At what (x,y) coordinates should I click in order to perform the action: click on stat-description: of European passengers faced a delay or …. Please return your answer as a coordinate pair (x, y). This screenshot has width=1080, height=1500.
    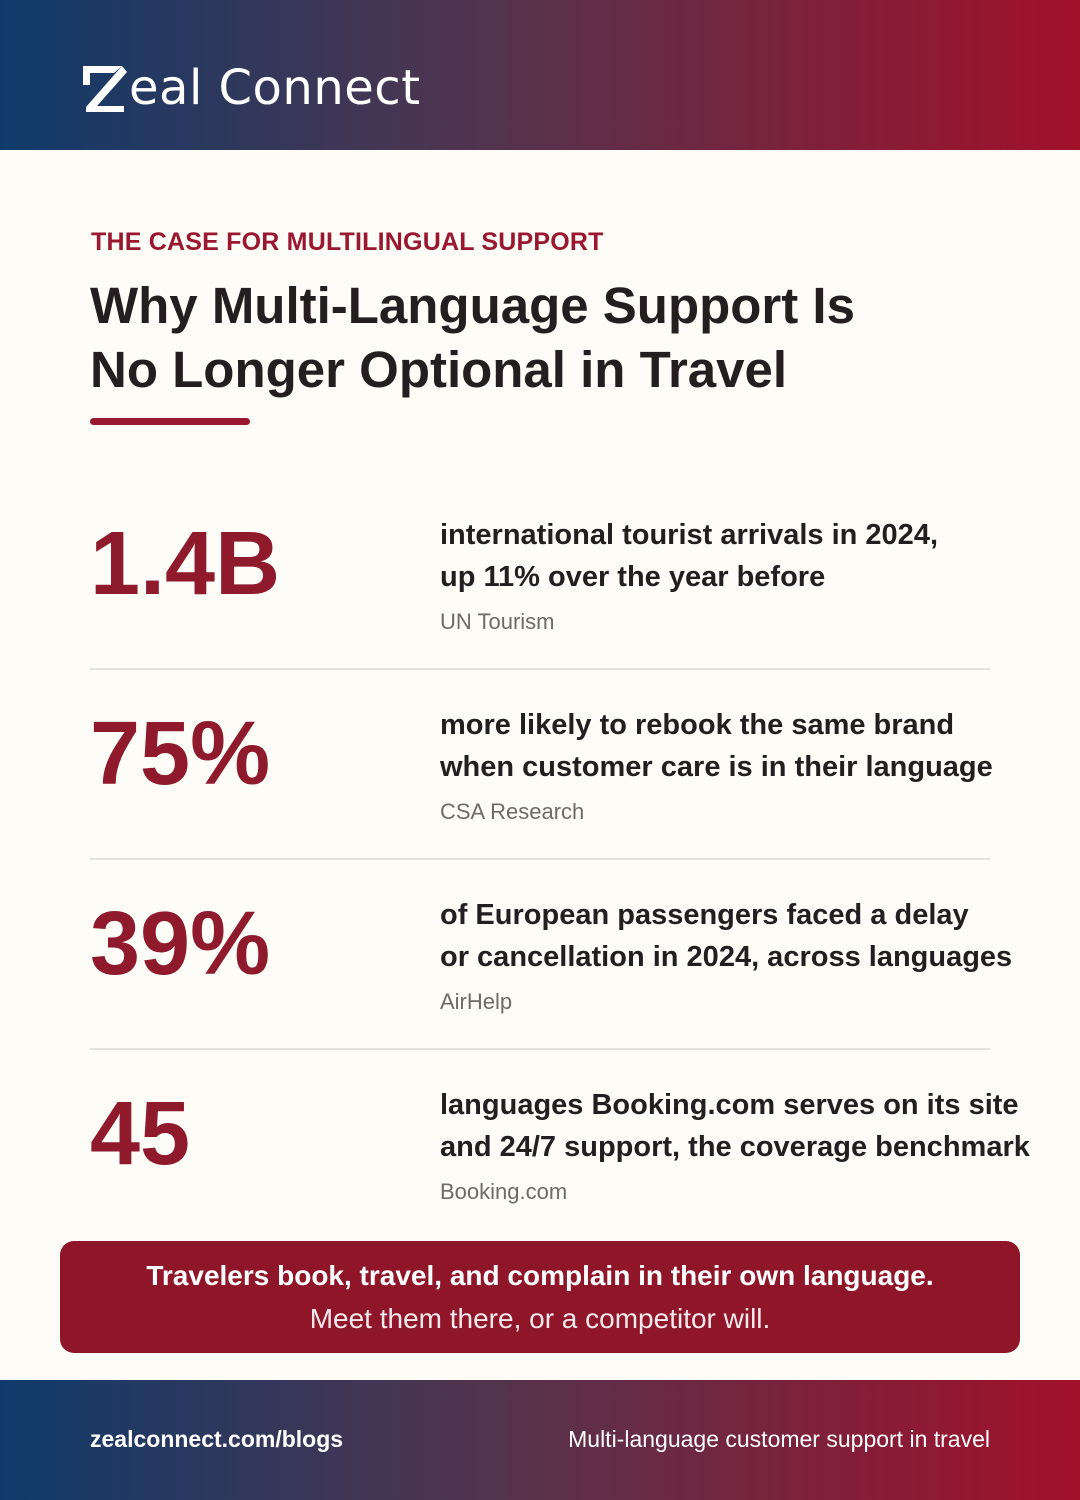
    Looking at the image, I should click on (760, 936).